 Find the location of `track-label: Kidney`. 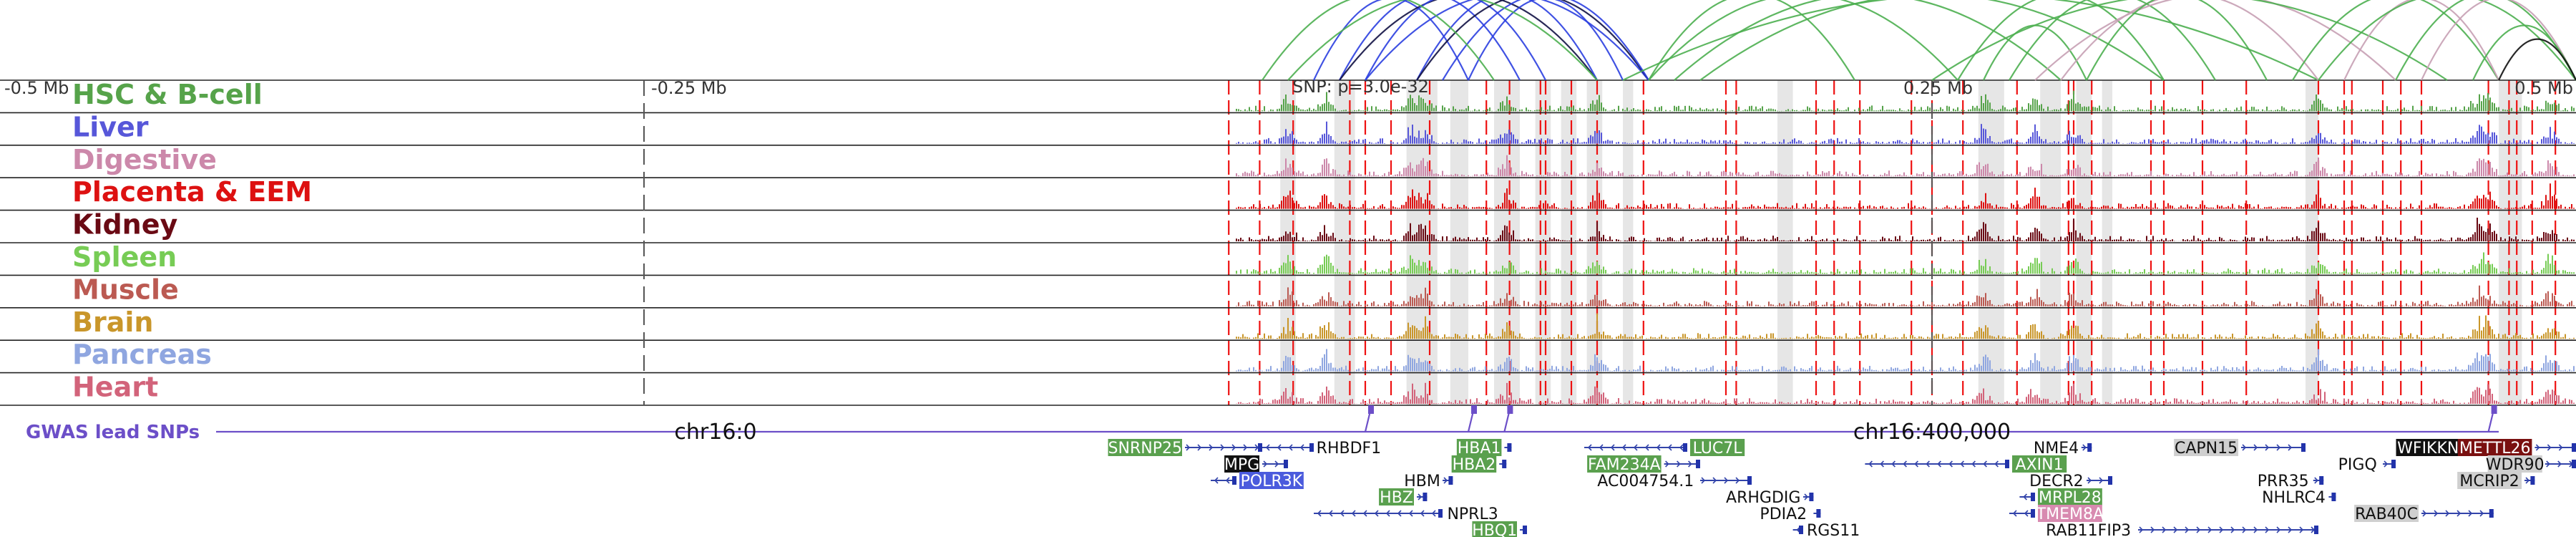

track-label: Kidney is located at coordinates (124, 225).